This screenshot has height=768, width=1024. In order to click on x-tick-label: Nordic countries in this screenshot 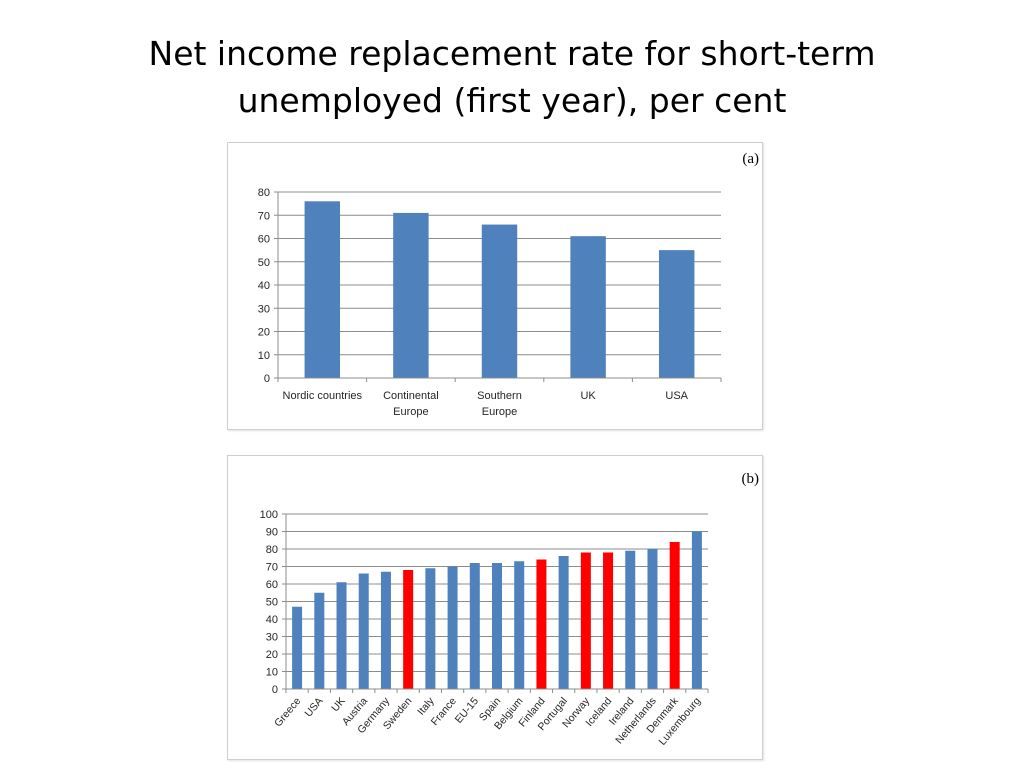, I will do `click(323, 396)`.